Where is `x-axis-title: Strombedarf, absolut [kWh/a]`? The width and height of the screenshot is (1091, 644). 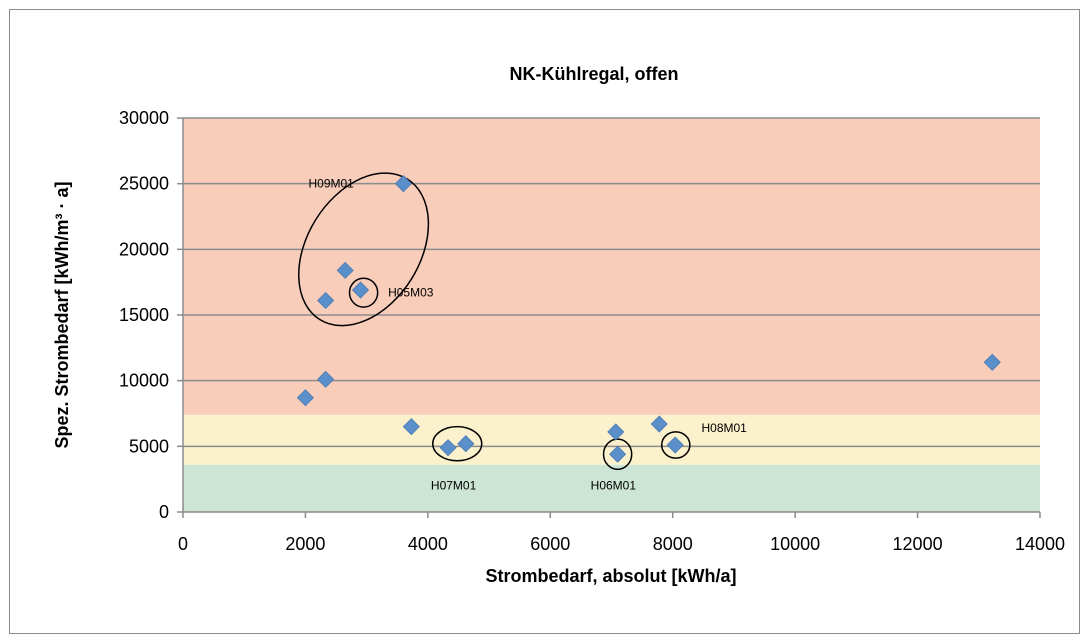 x-axis-title: Strombedarf, absolut [kWh/a] is located at coordinates (610, 576).